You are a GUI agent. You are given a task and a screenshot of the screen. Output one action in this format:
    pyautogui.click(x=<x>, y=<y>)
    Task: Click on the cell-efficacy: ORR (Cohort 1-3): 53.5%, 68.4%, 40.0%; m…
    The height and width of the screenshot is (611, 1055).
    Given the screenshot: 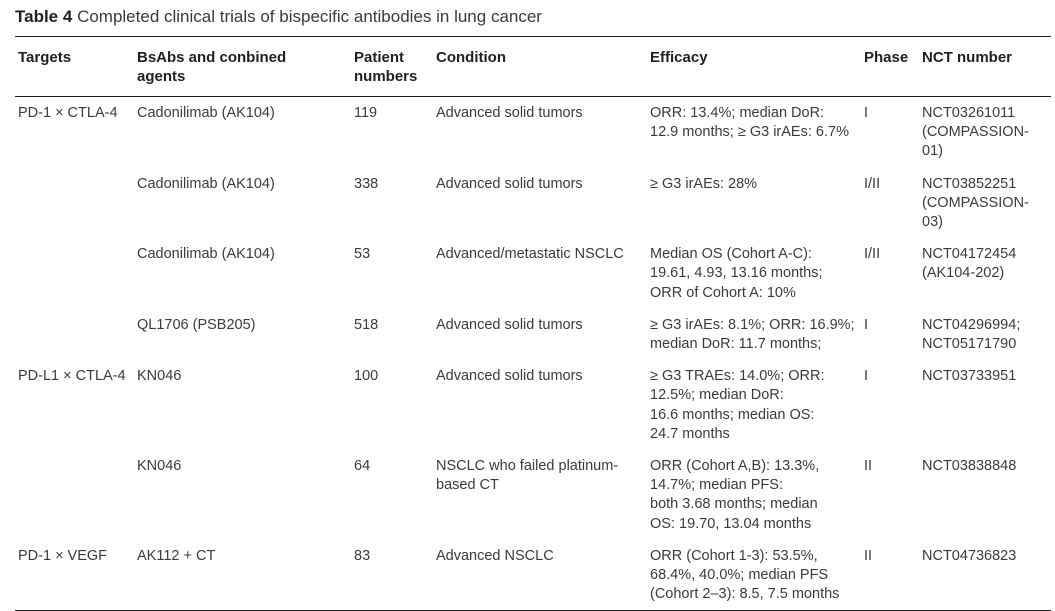 What is the action you would take?
    pyautogui.click(x=745, y=575)
    